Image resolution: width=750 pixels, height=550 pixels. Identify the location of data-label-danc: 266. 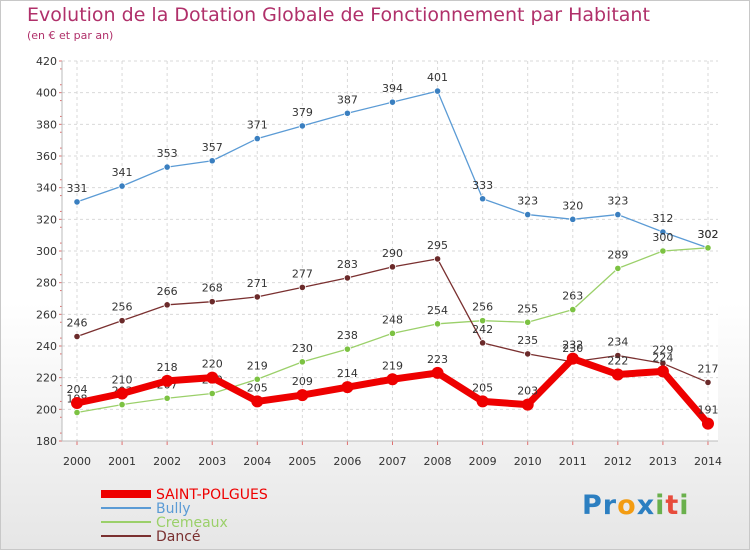
(167, 291).